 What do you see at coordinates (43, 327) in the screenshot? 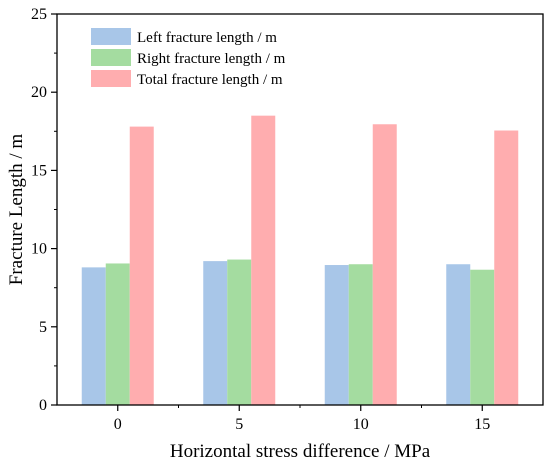
I see `y-tick-label: 5` at bounding box center [43, 327].